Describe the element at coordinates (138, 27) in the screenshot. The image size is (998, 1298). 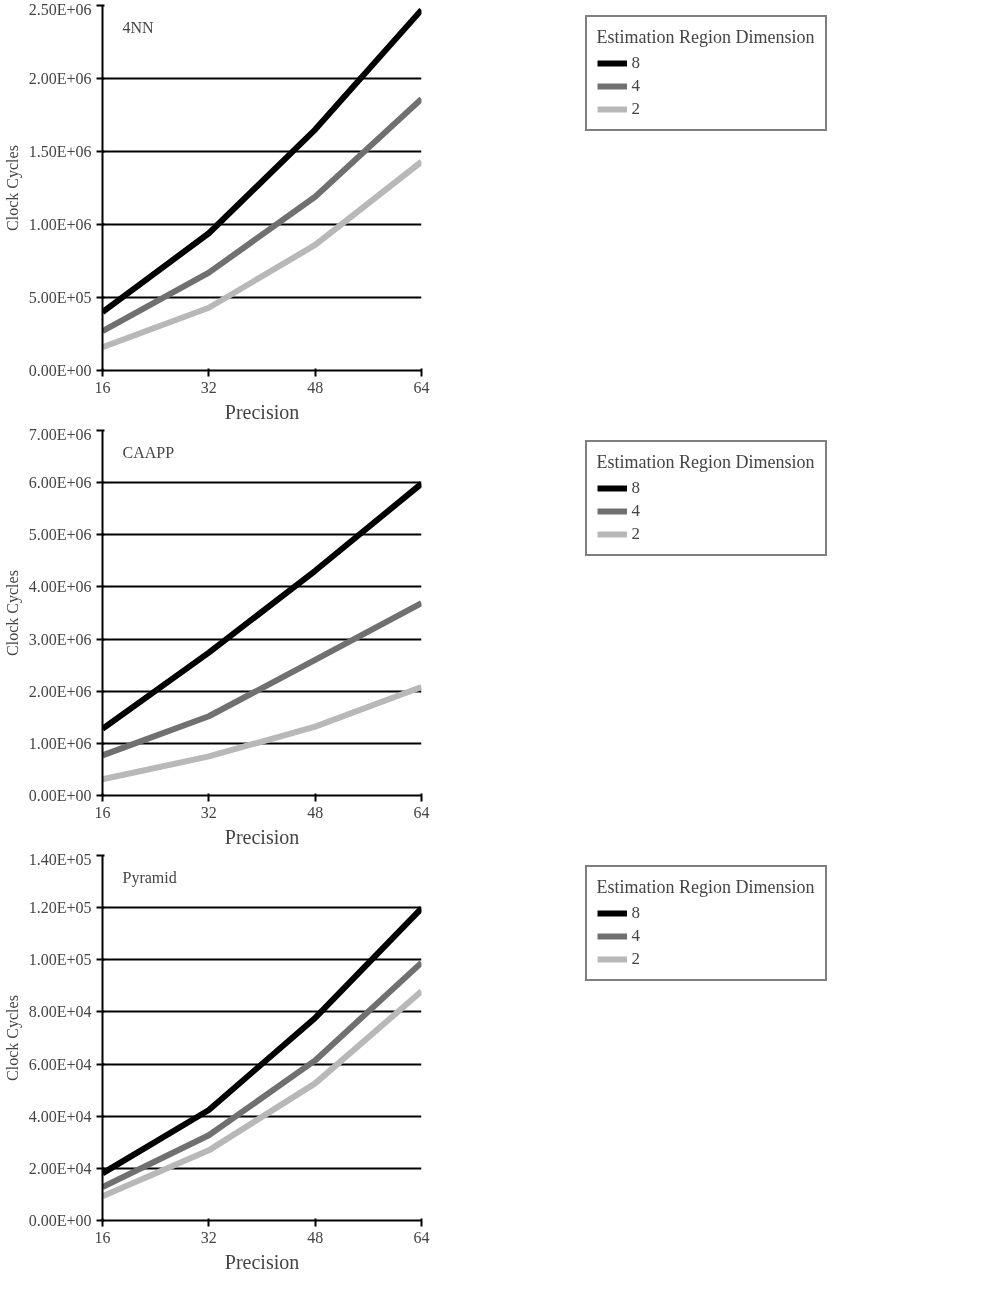
I see `annotation: 4NN` at that location.